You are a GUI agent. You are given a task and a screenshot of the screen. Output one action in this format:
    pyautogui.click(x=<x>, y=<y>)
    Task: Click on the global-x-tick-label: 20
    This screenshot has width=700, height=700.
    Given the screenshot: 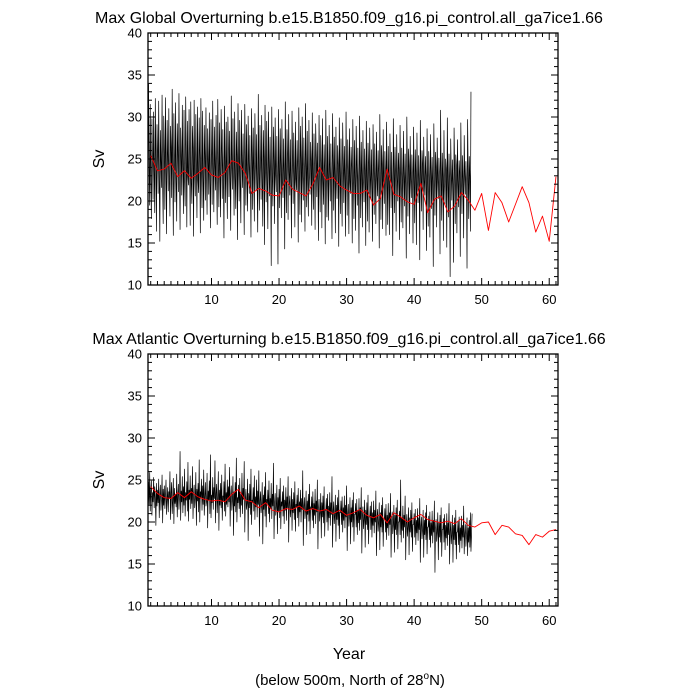 What is the action you would take?
    pyautogui.click(x=279, y=299)
    